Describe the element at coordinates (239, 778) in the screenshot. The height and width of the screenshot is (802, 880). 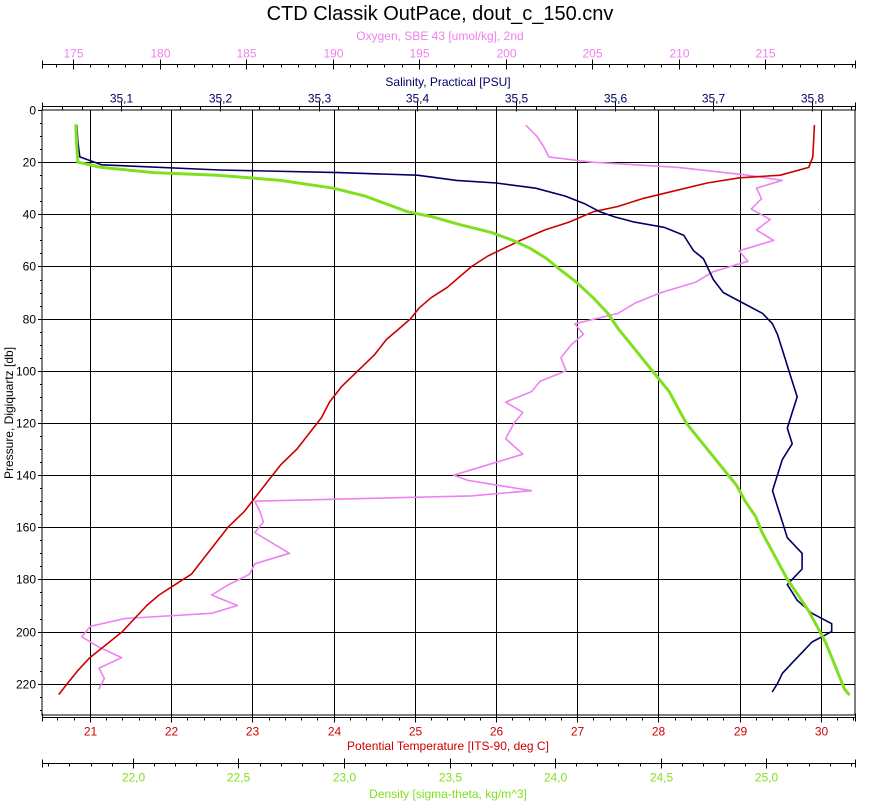
I see `density-tick-label: 22,5` at that location.